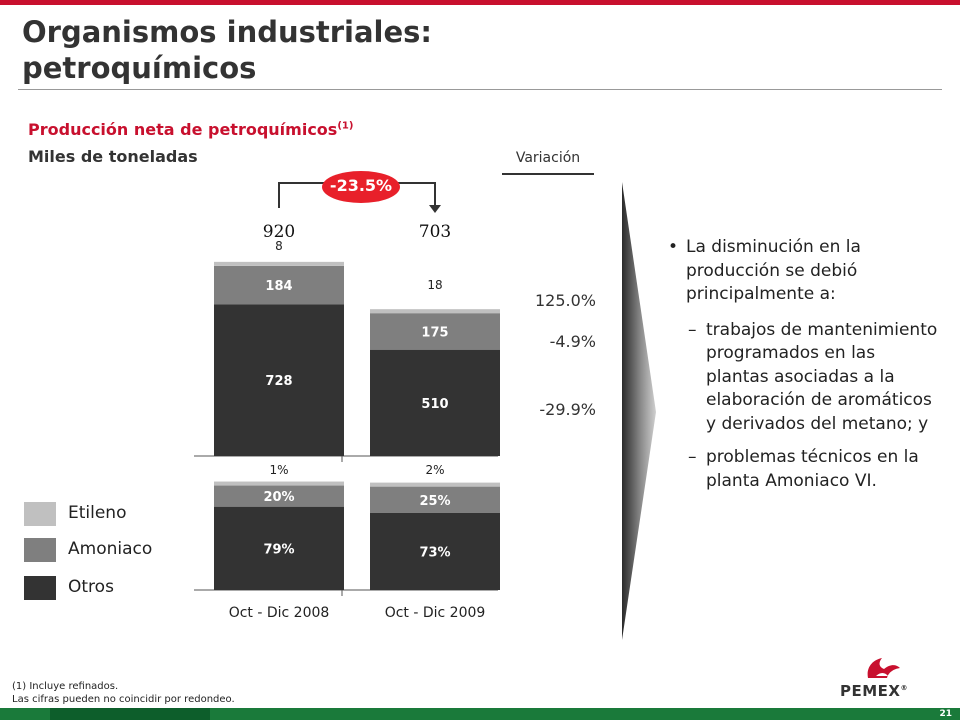 Image resolution: width=960 pixels, height=720 pixels. What do you see at coordinates (278, 470) in the screenshot?
I see `data-label-etileno: 1%` at bounding box center [278, 470].